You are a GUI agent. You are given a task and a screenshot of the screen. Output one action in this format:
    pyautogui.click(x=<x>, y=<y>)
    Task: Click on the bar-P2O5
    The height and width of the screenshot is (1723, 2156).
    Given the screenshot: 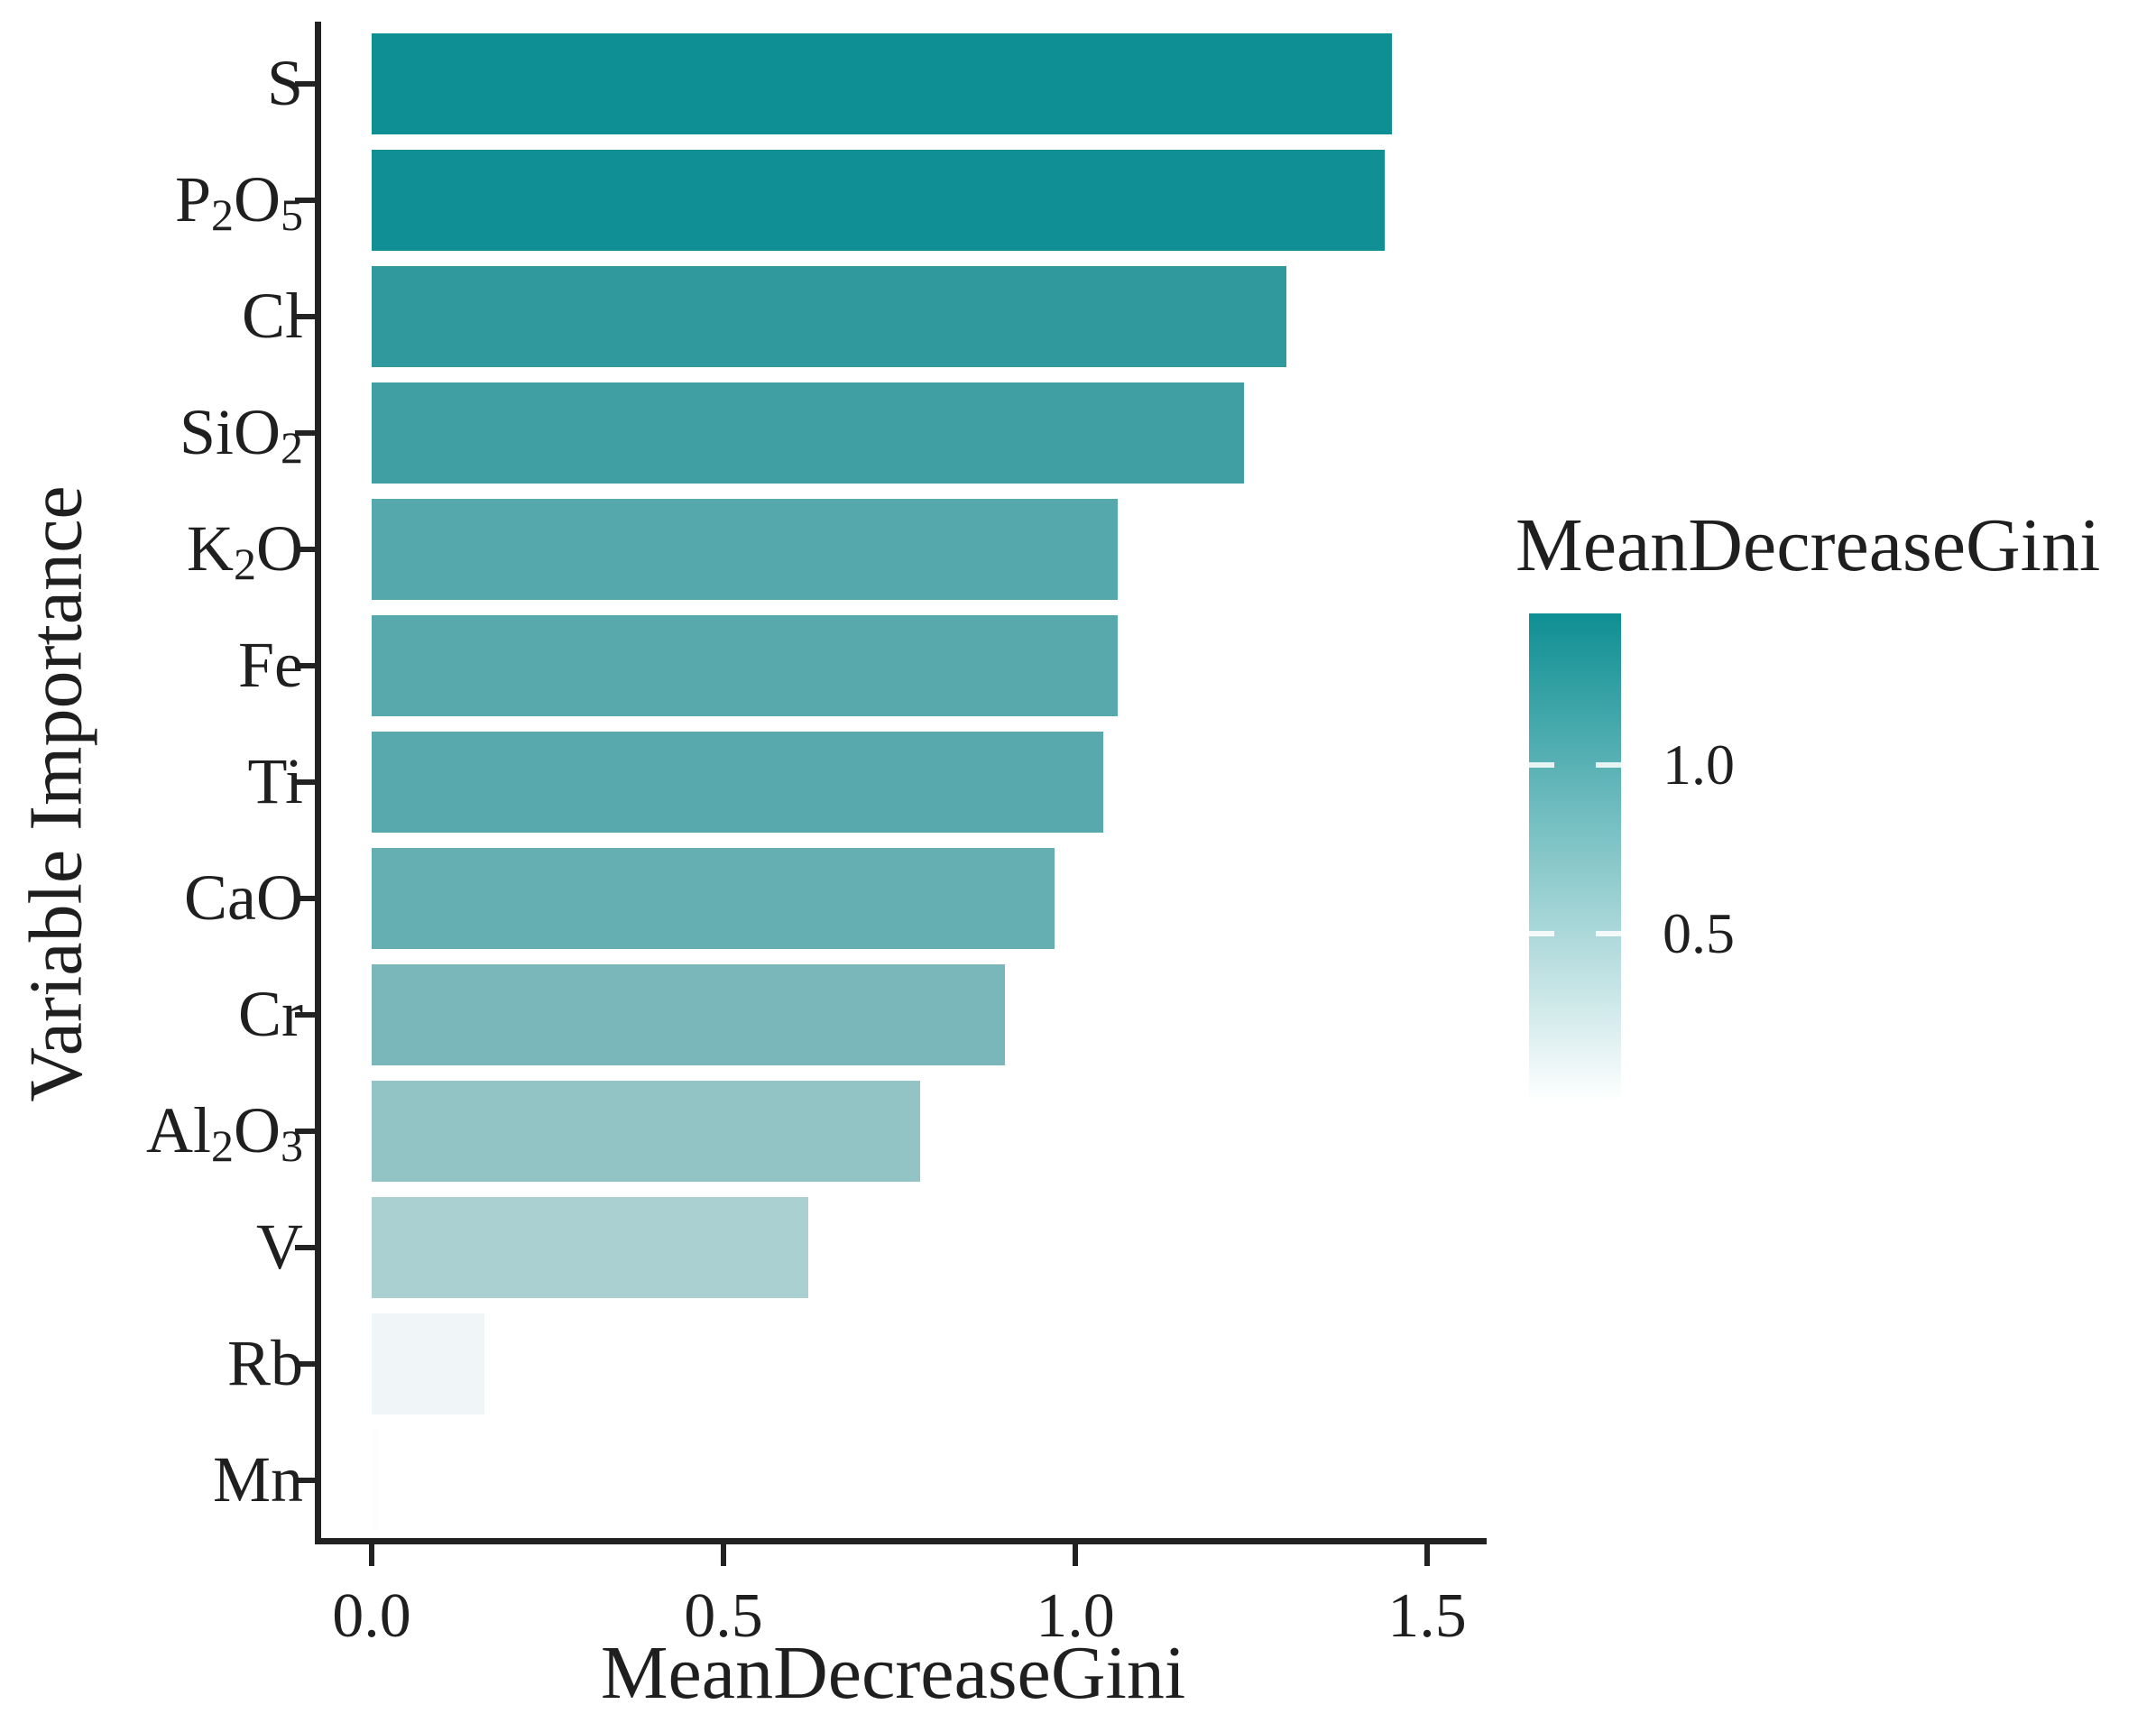 What is the action you would take?
    pyautogui.click(x=878, y=200)
    